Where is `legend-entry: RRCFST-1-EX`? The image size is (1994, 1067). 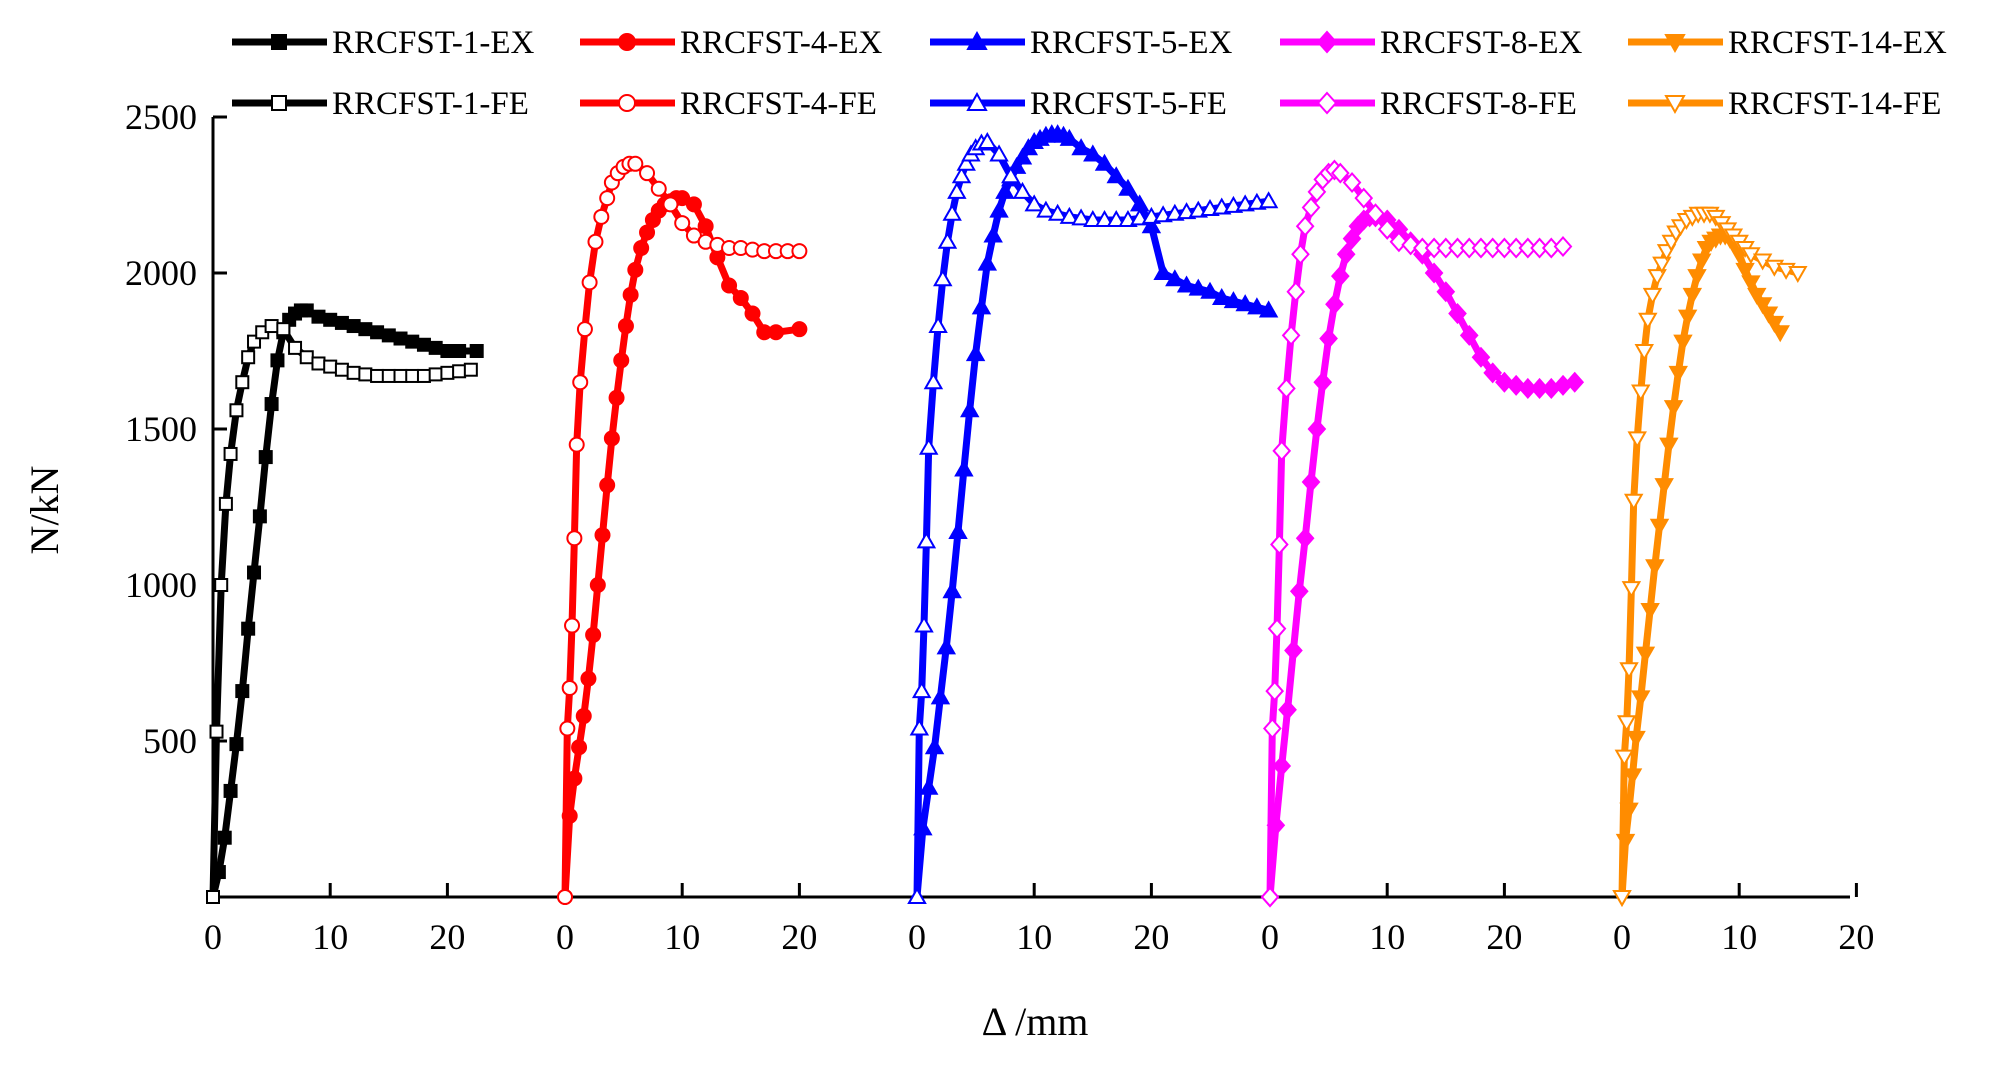 legend-entry: RRCFST-1-EX is located at coordinates (383, 43).